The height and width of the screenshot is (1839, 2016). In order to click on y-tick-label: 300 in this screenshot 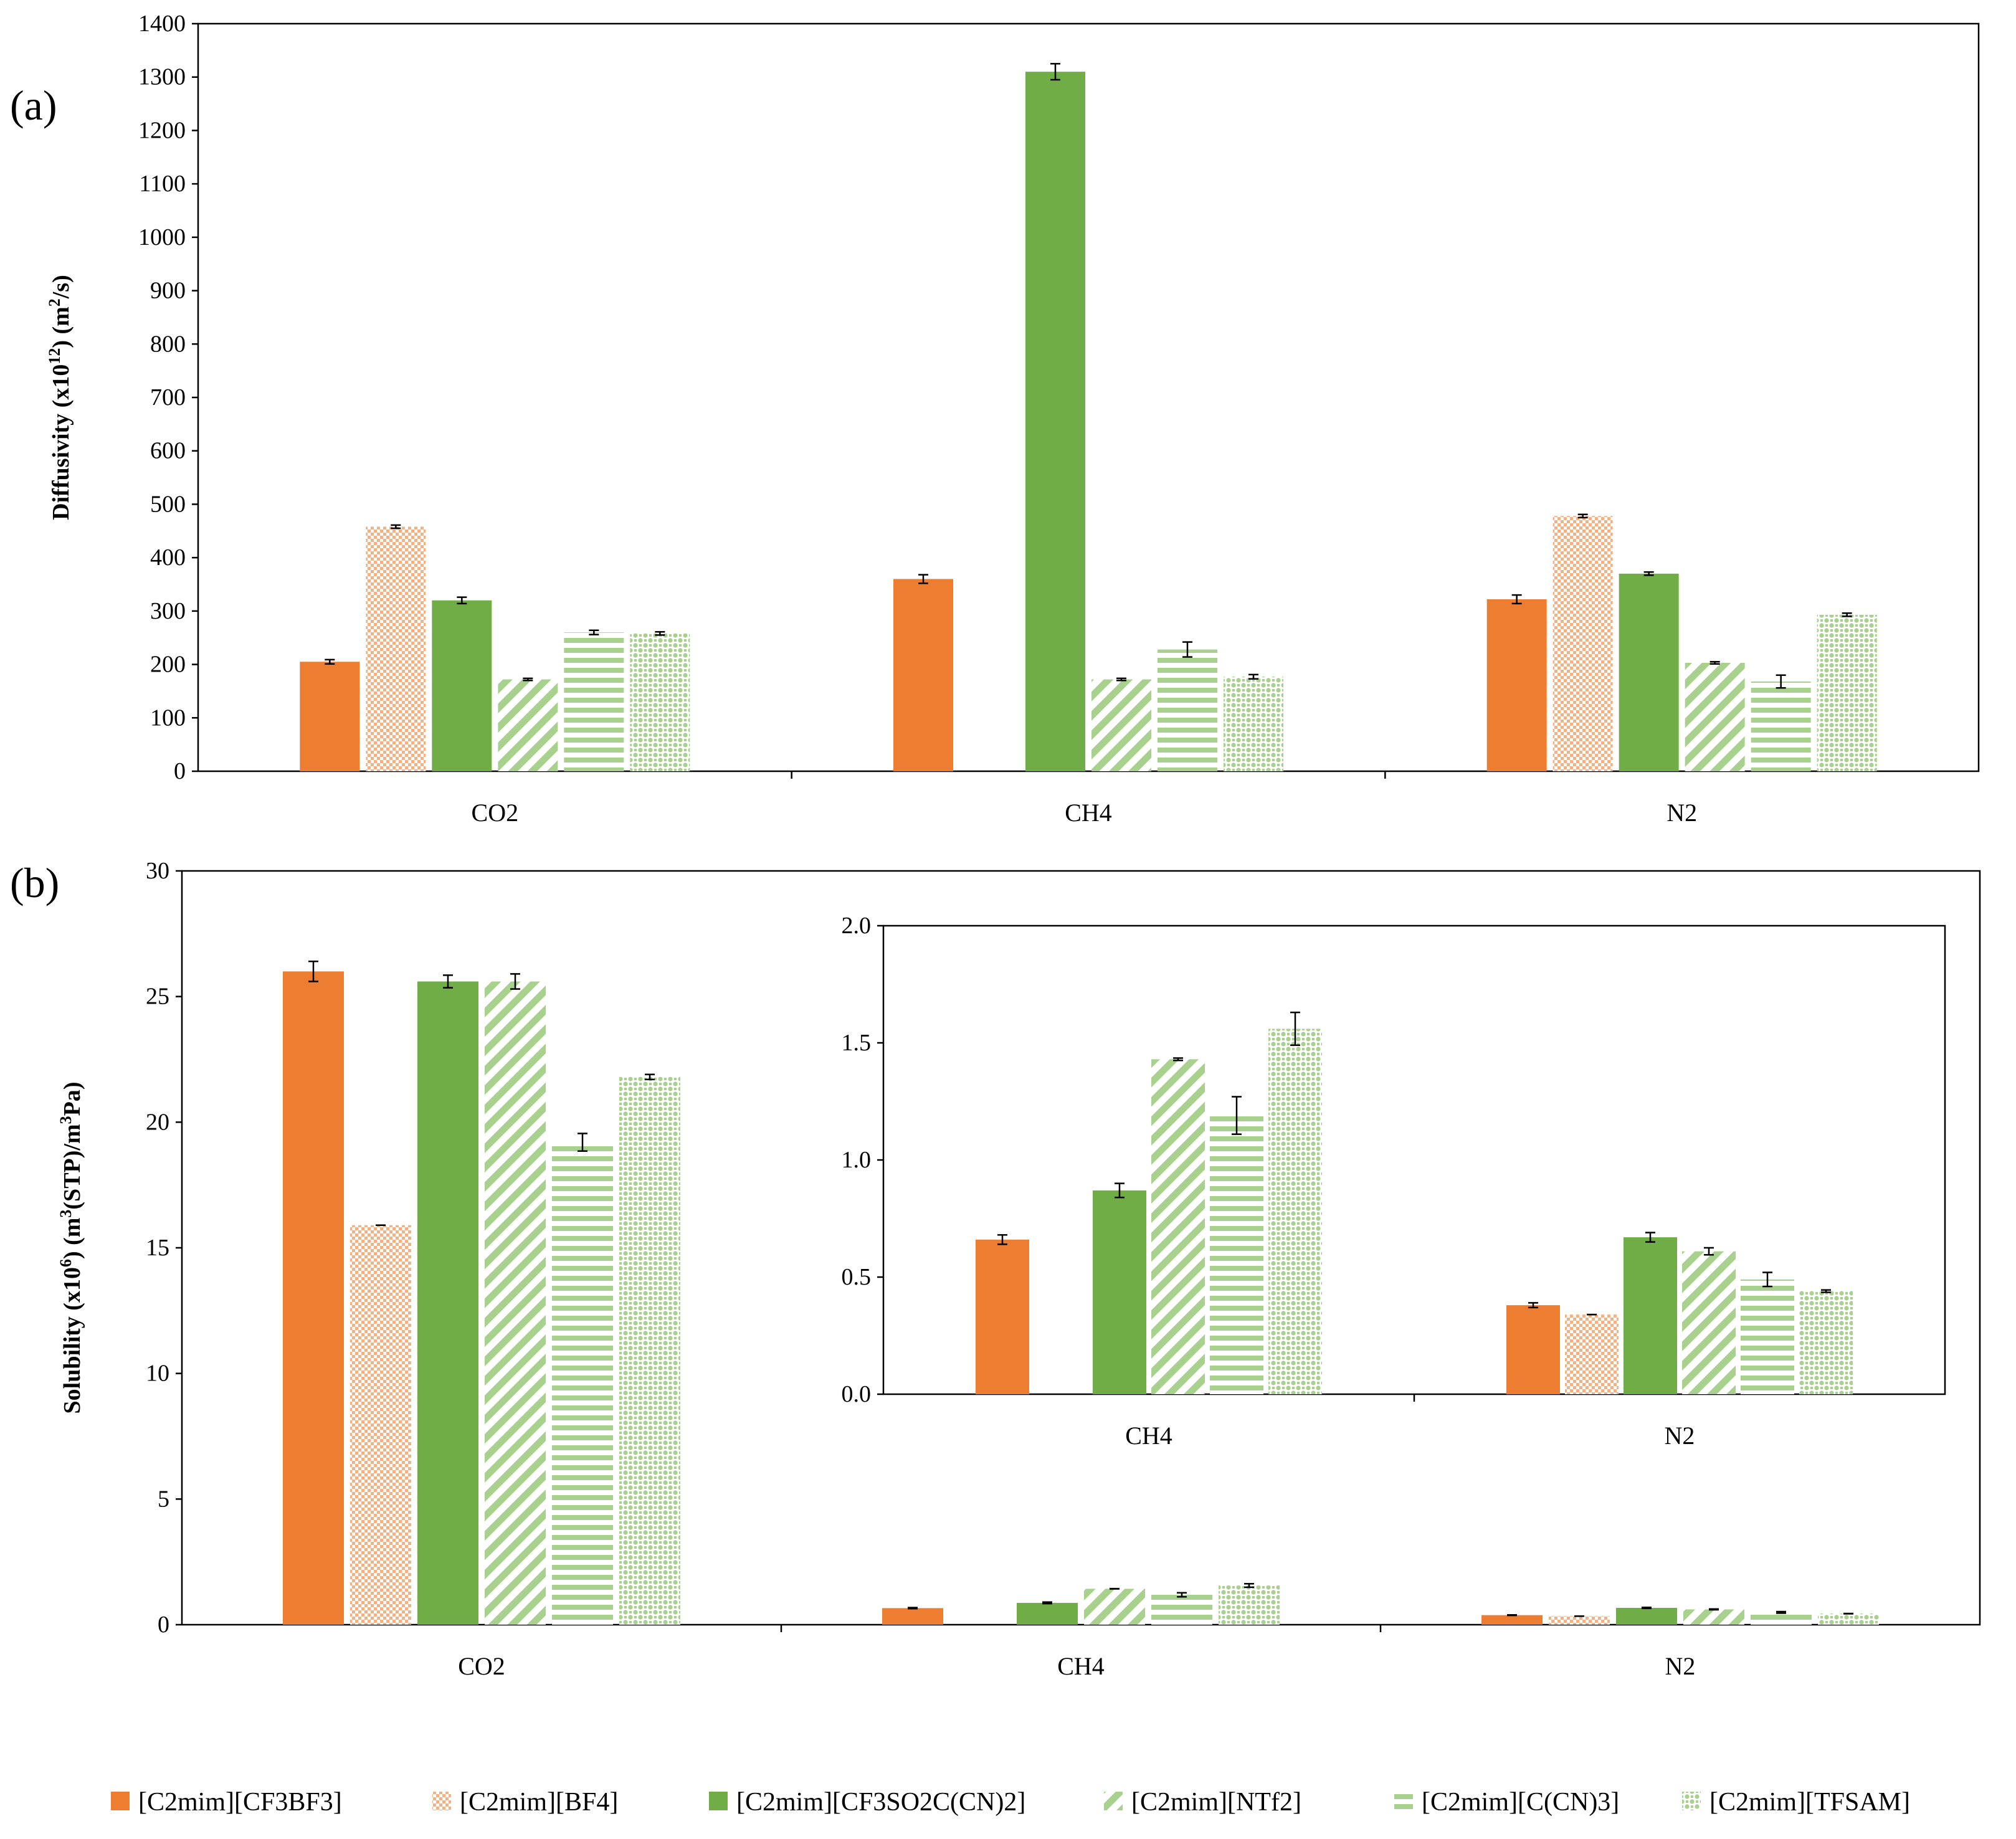, I will do `click(168, 611)`.